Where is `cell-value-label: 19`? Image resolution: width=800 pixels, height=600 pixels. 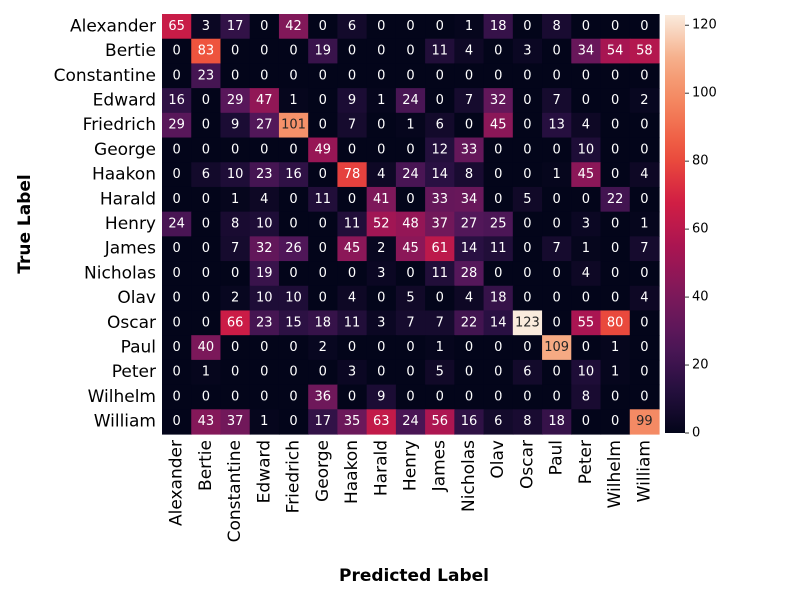 cell-value-label: 19 is located at coordinates (323, 51).